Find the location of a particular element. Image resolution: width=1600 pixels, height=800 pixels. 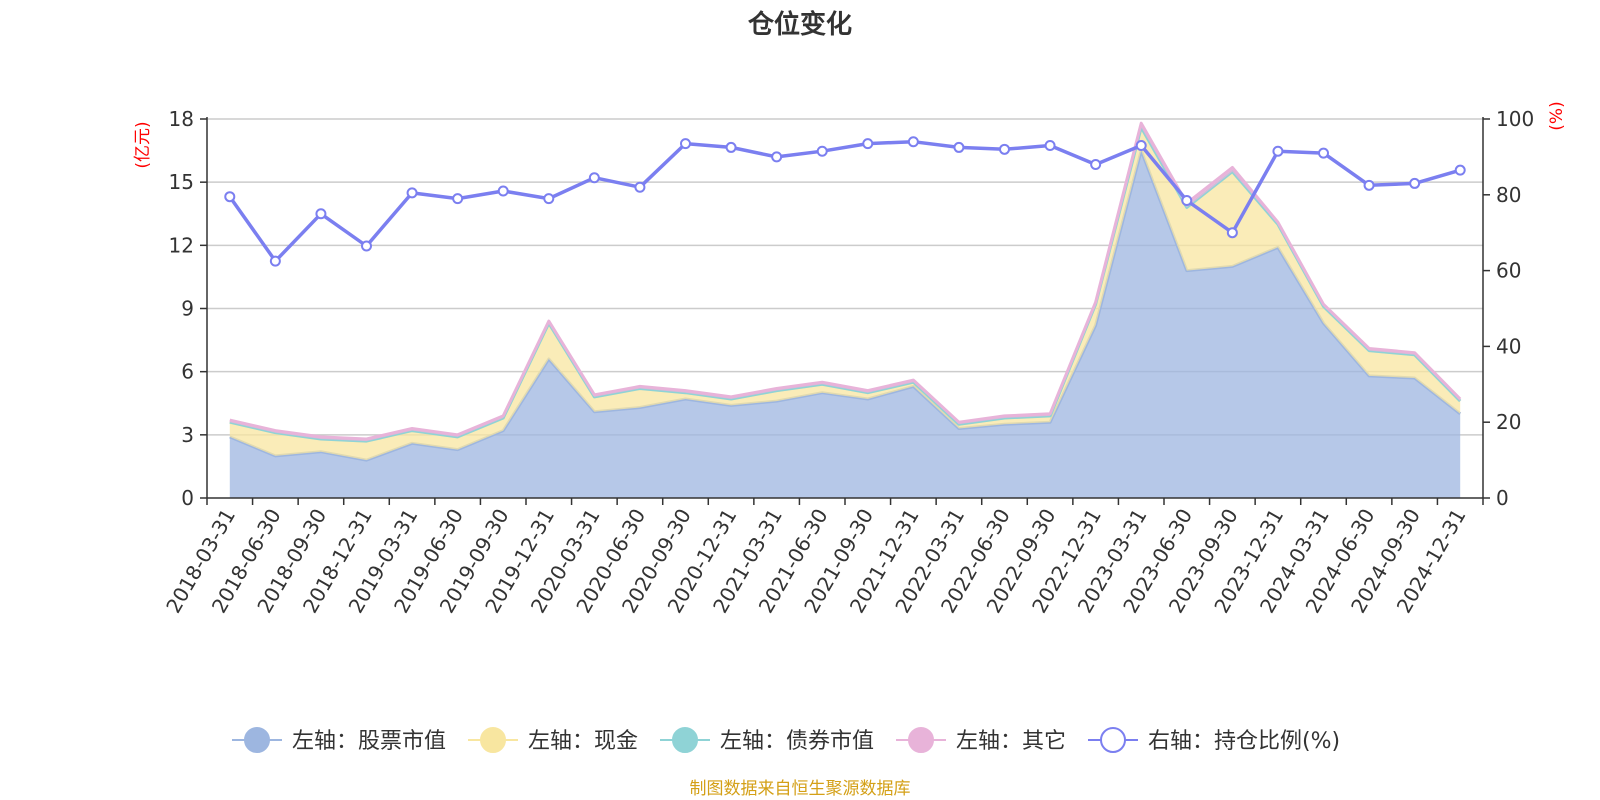

legend-item: 左轴：现金 is located at coordinates (553, 740).